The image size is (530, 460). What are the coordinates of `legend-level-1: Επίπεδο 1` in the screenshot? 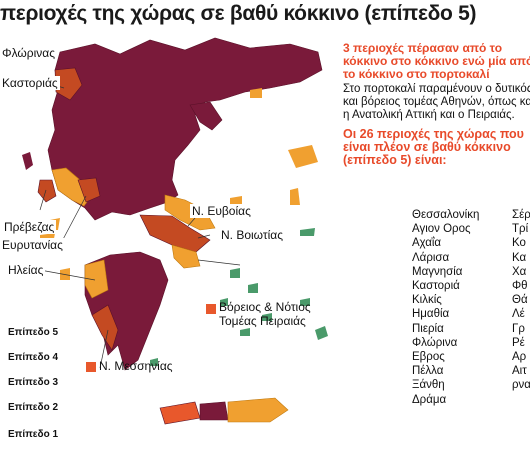 It's located at (33, 434).